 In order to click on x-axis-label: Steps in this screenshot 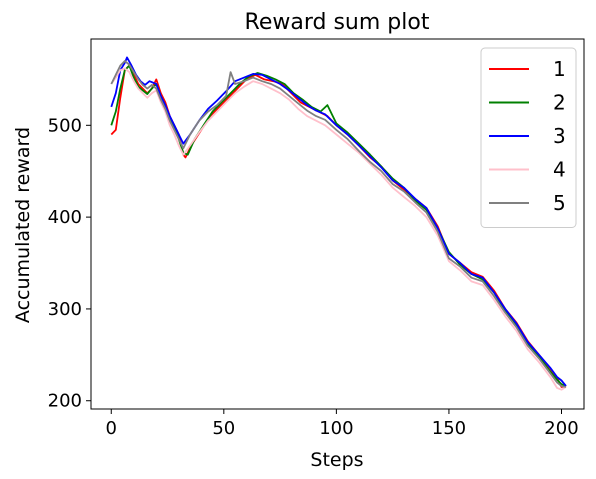, I will do `click(336, 460)`.